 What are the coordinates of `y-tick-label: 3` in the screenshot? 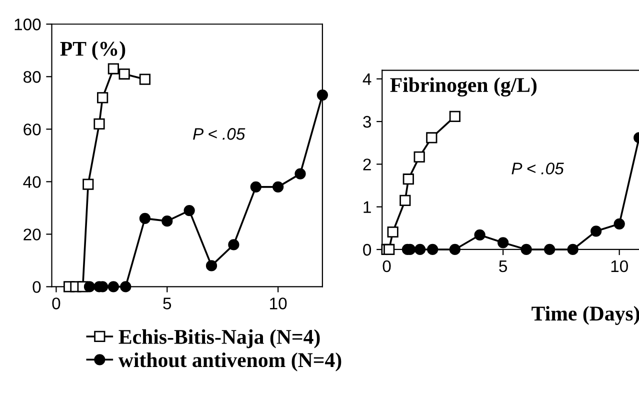 It's located at (367, 122).